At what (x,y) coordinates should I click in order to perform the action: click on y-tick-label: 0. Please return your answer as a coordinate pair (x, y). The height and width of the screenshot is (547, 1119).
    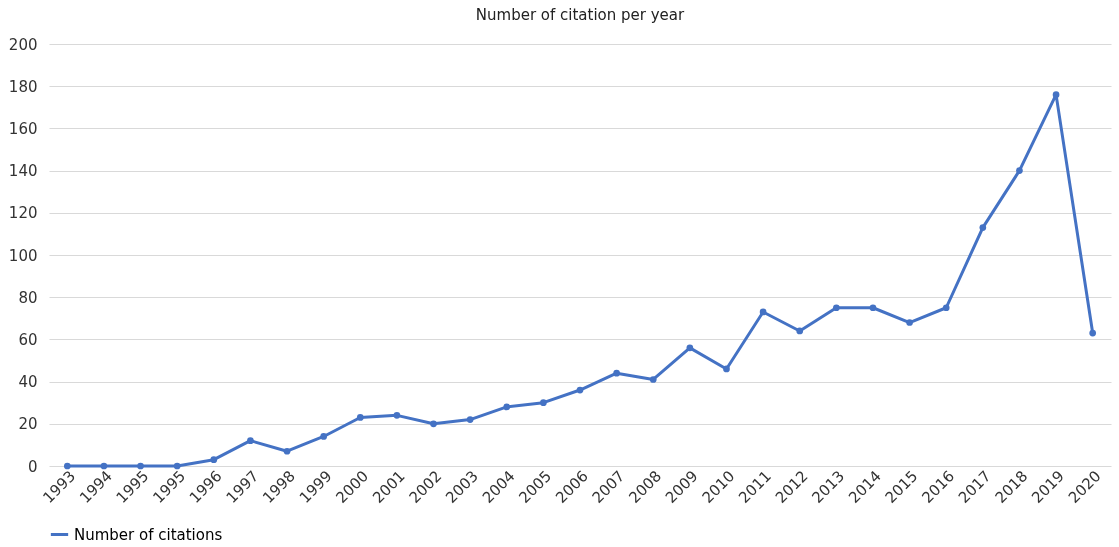
    Looking at the image, I should click on (32, 466).